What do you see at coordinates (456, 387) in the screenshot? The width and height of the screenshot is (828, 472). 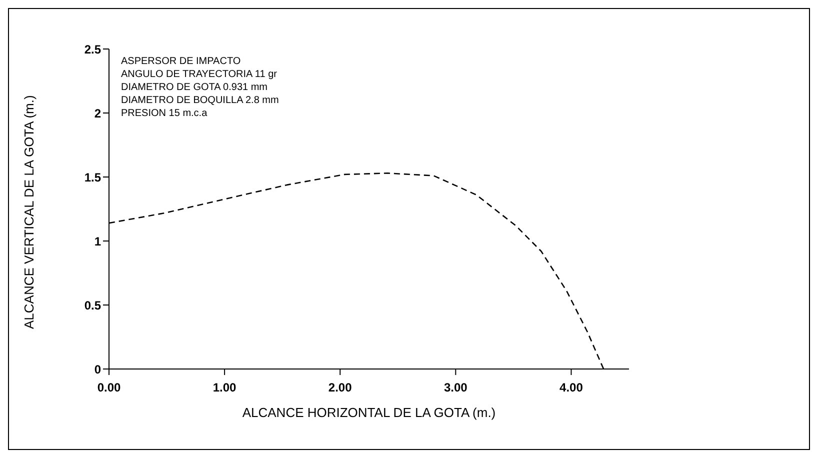 I see `x-tick-label: 3.00` at bounding box center [456, 387].